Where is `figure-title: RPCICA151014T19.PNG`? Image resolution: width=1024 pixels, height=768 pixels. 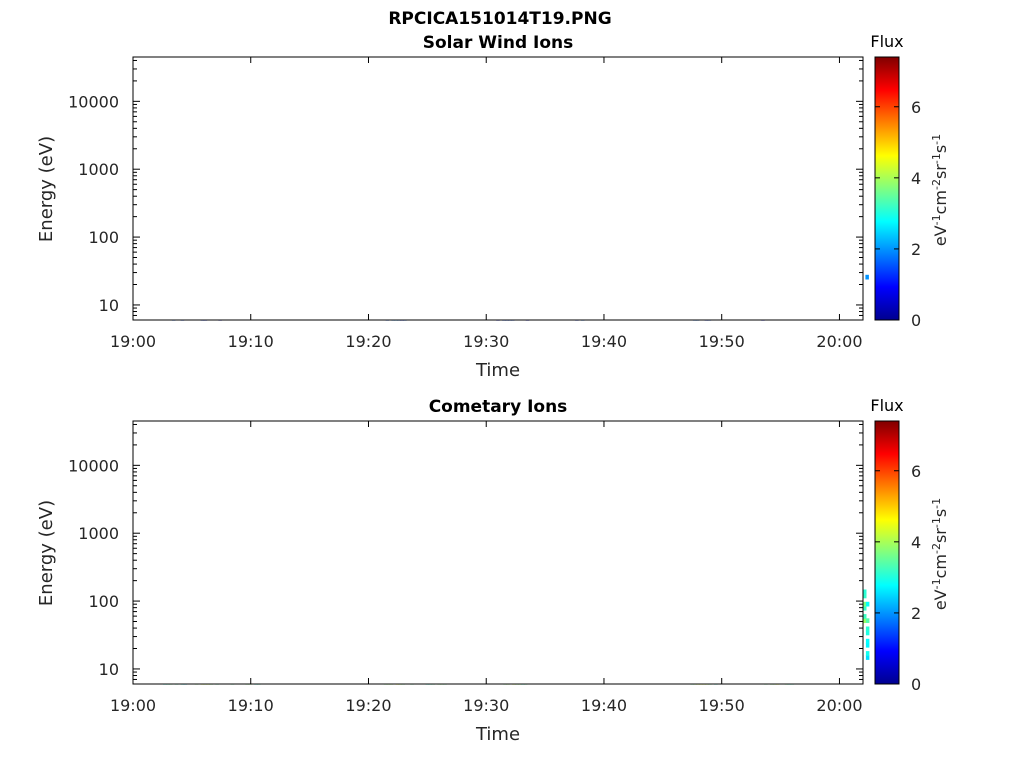 figure-title: RPCICA151014T19.PNG is located at coordinates (499, 19).